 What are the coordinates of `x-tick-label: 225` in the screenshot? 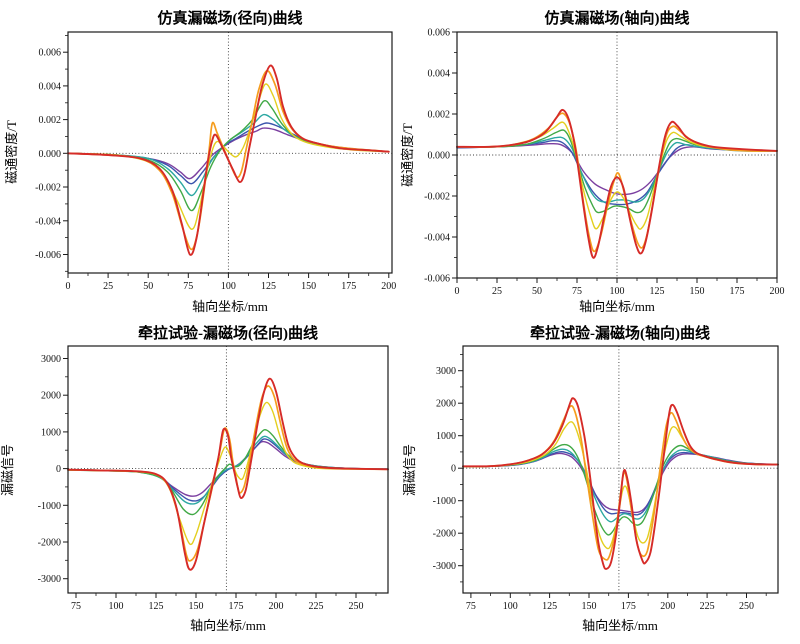 It's located at (707, 606).